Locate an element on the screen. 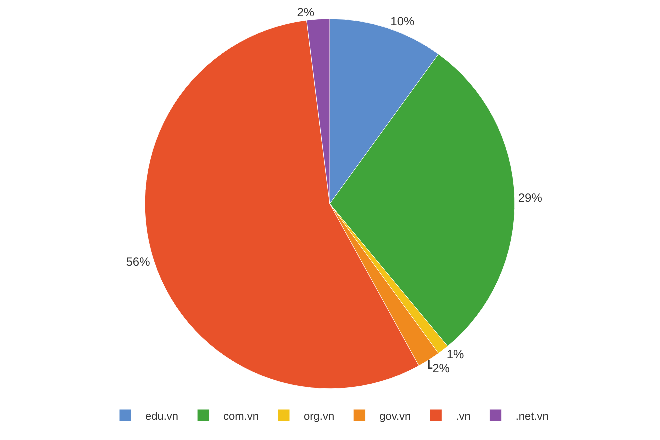 This screenshot has width=660, height=440. legend-label: edu.vn is located at coordinates (162, 416).